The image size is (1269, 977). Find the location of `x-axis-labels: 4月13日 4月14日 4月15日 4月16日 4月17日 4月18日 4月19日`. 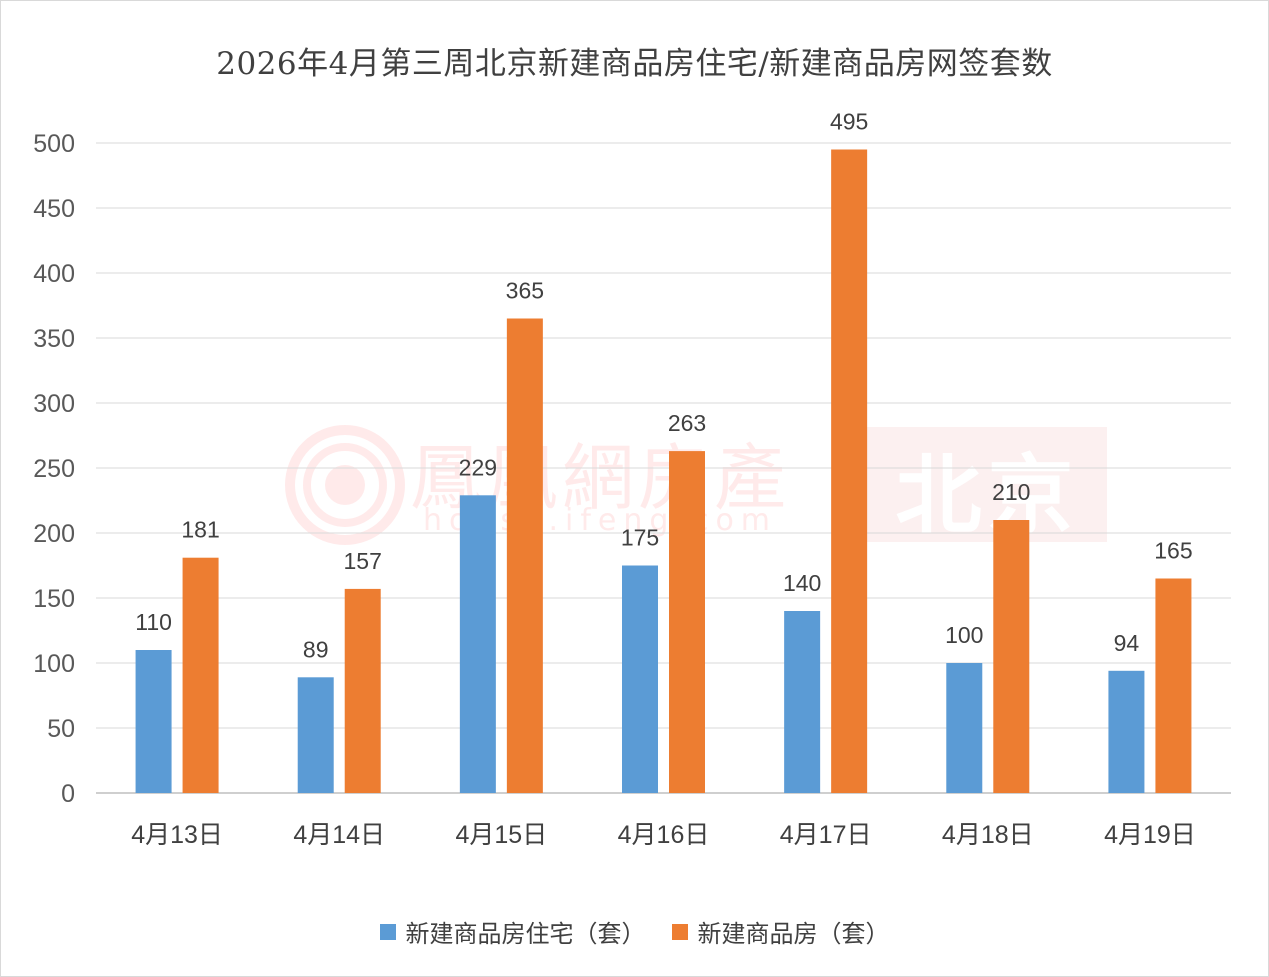

x-axis-labels: 4月13日 4月14日 4月15日 4月16日 4月17日 4月18日 4月19日 is located at coordinates (663, 835).